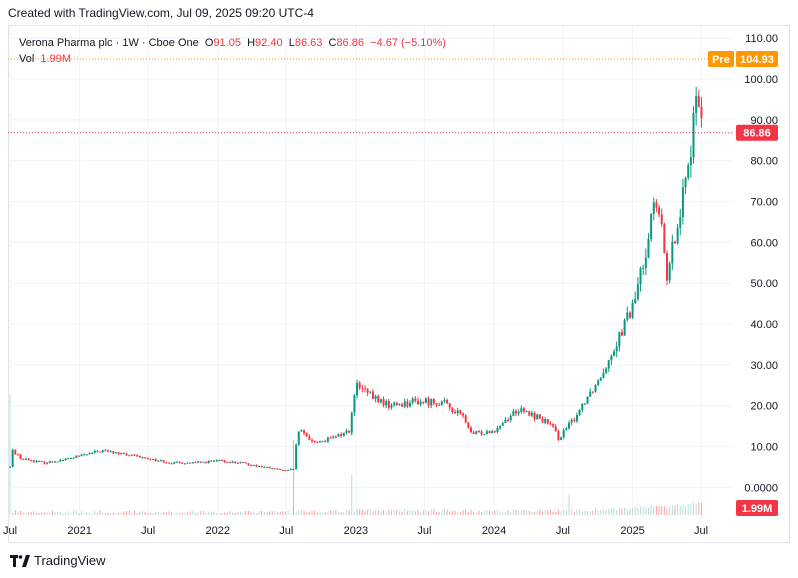  What do you see at coordinates (764, 243) in the screenshot?
I see `y-tick-label: 60.00` at bounding box center [764, 243].